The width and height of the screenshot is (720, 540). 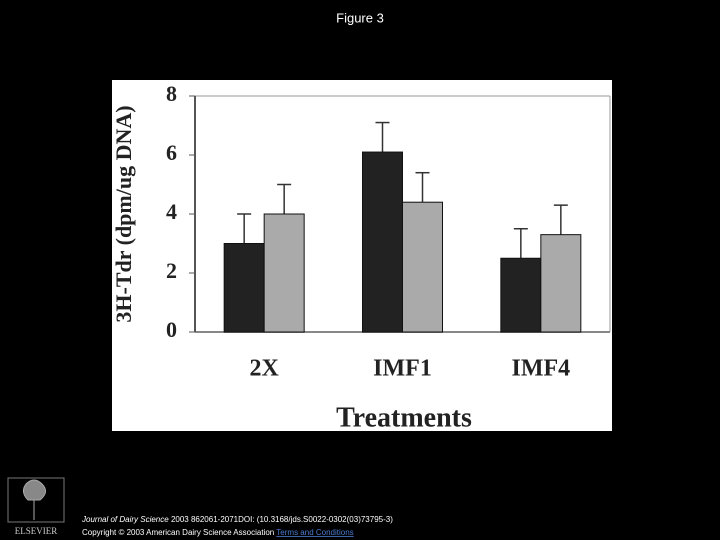 I want to click on logo: ELSEVIER, so click(x=36, y=506).